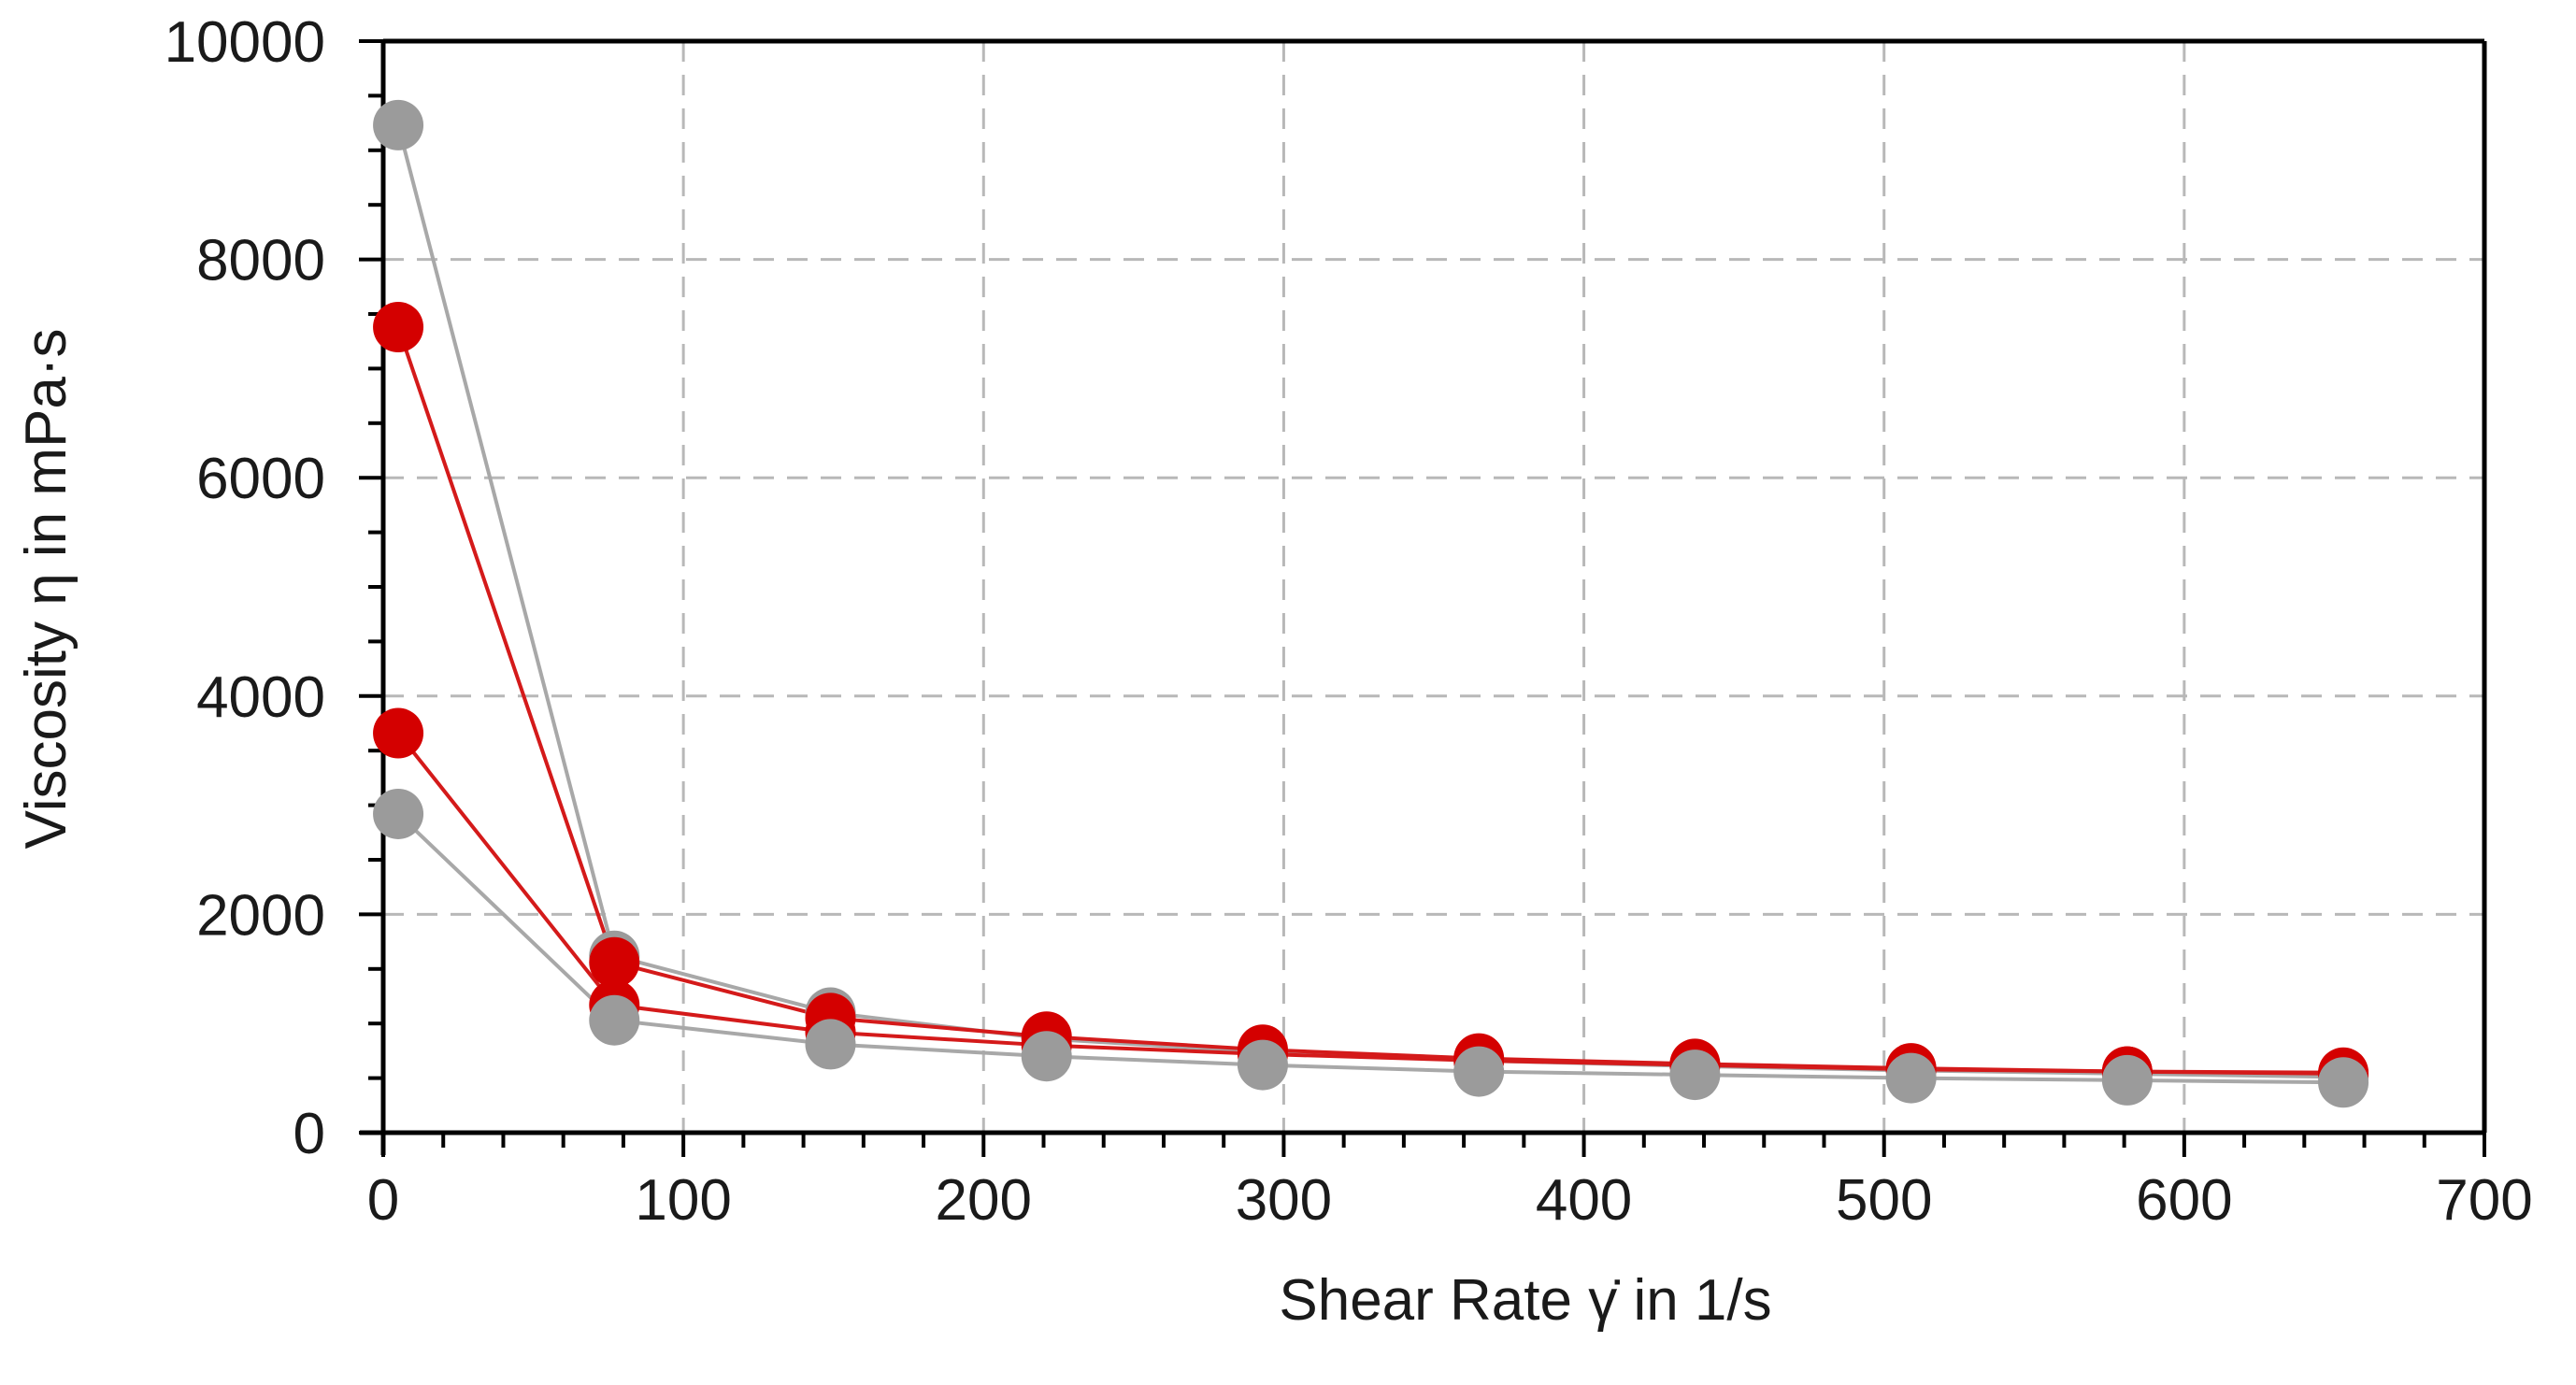  What do you see at coordinates (1884, 1200) in the screenshot?
I see `x-tick-label: 500` at bounding box center [1884, 1200].